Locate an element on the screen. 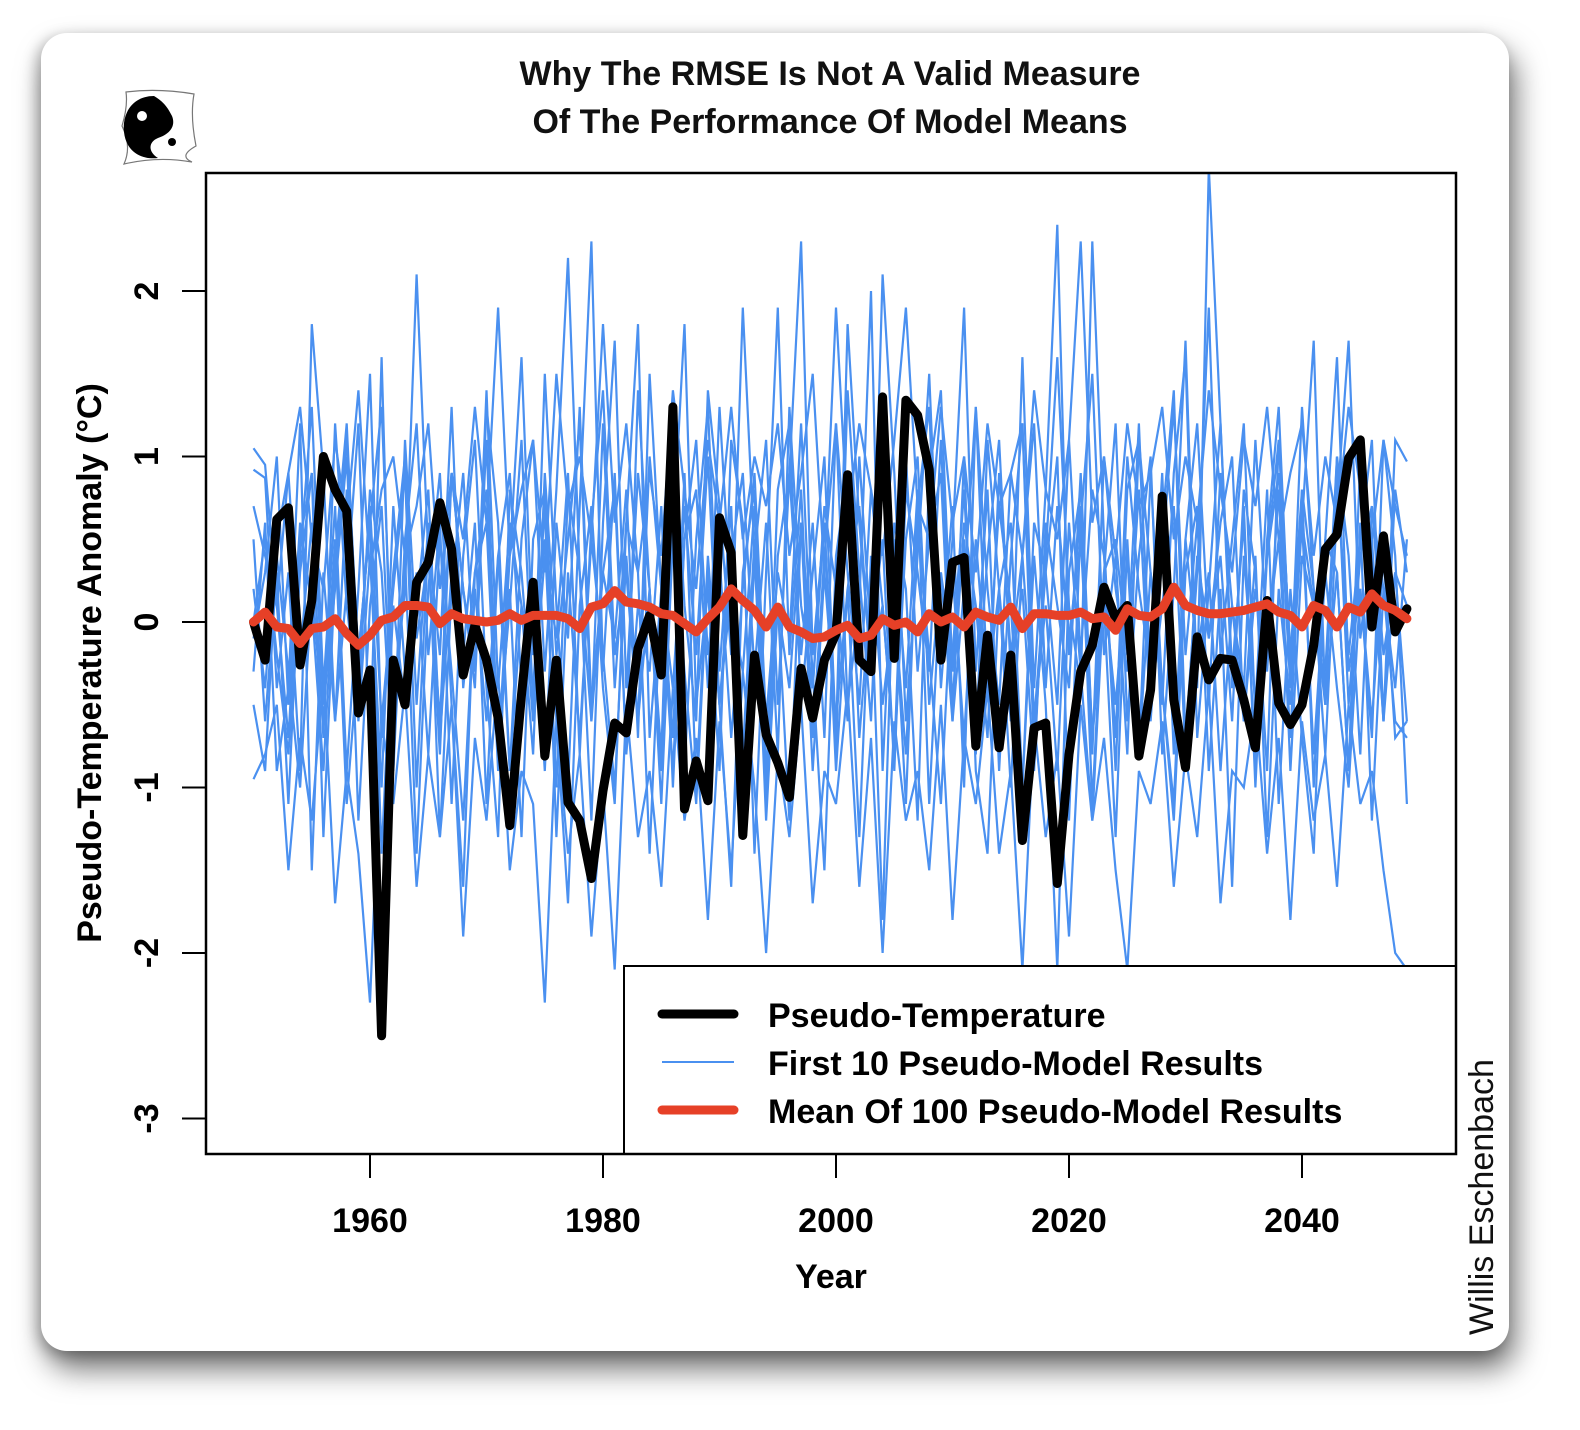 The width and height of the screenshot is (1580, 1430). model-mean-group is located at coordinates (830, 616).